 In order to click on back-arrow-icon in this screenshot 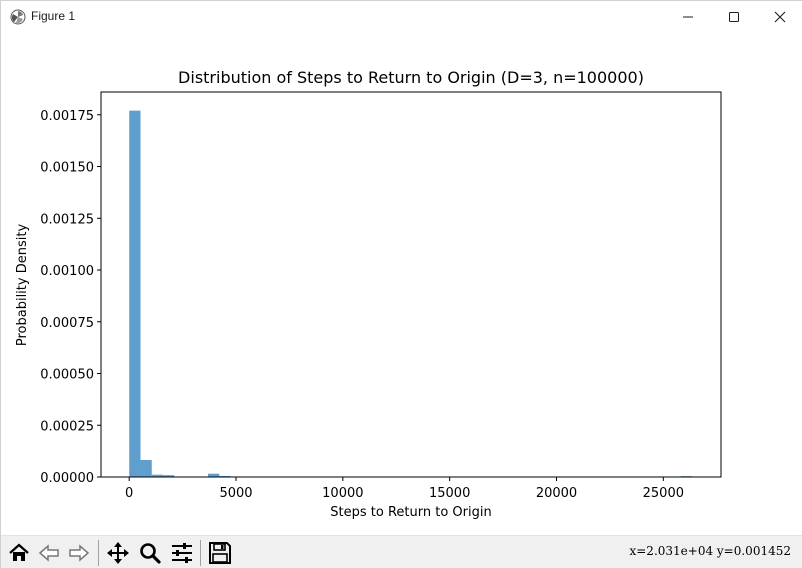, I will do `click(48, 553)`.